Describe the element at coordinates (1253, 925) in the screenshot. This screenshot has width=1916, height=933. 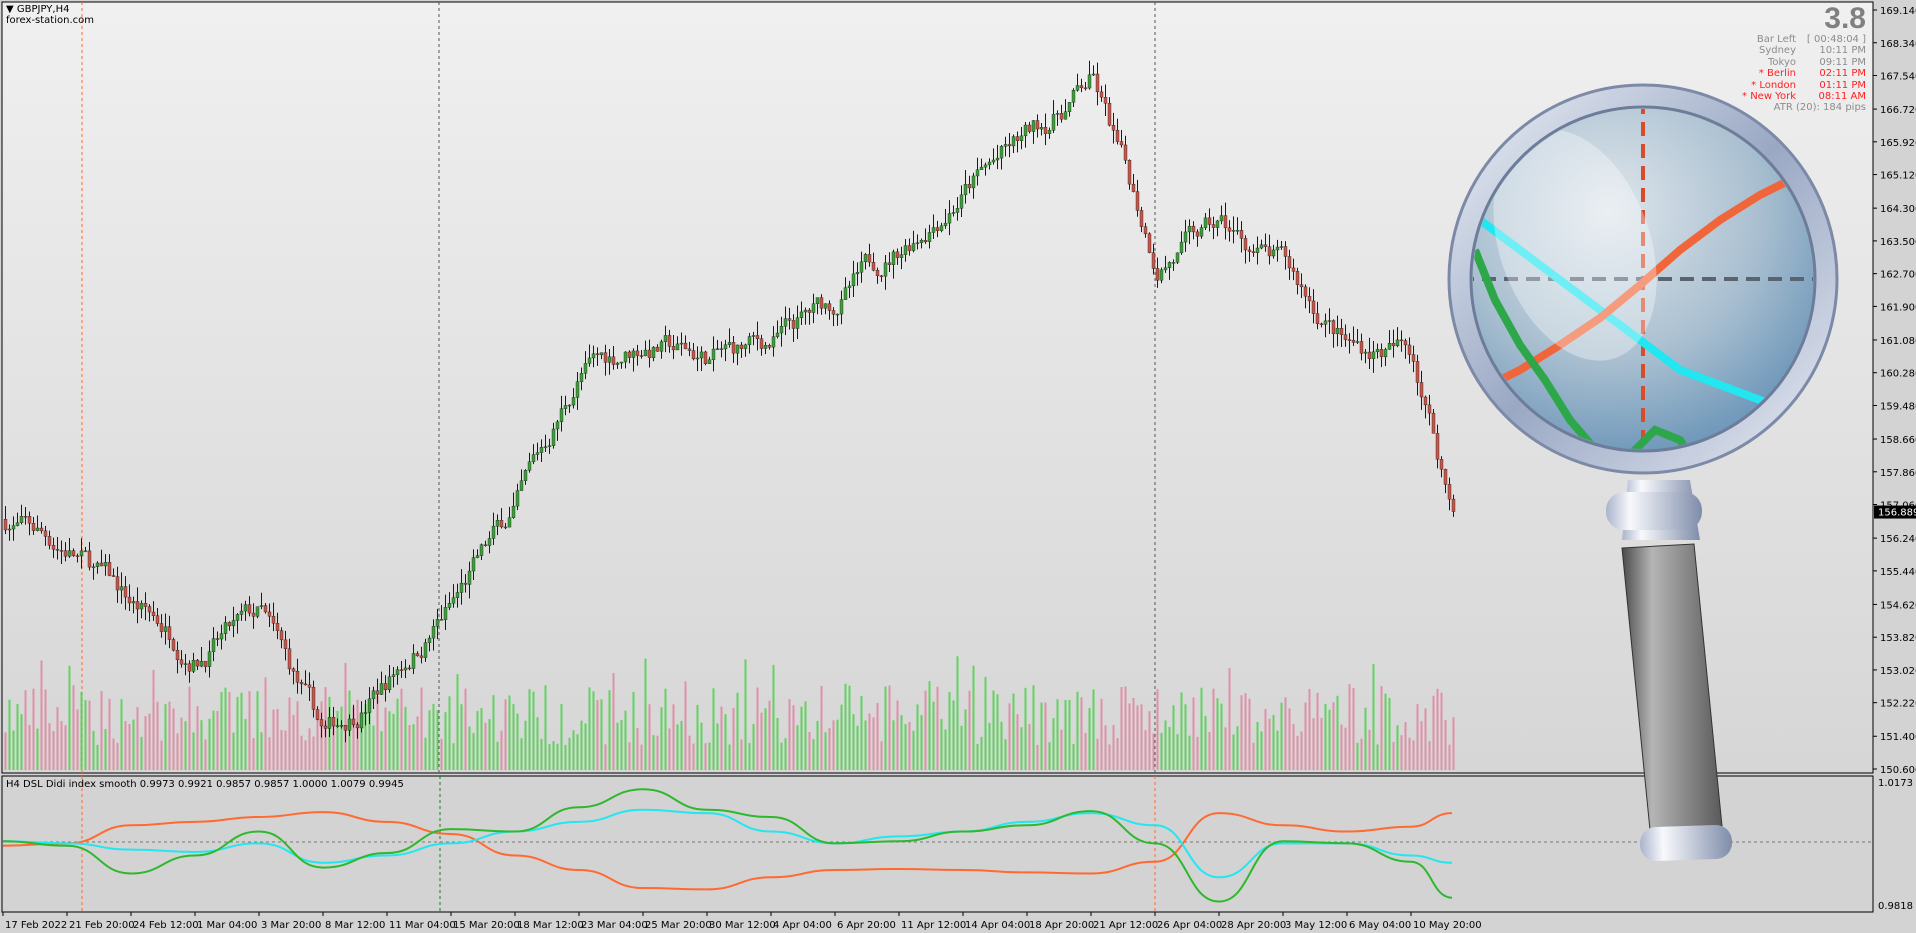
I see `time-label: 28 Apr 20:00` at that location.